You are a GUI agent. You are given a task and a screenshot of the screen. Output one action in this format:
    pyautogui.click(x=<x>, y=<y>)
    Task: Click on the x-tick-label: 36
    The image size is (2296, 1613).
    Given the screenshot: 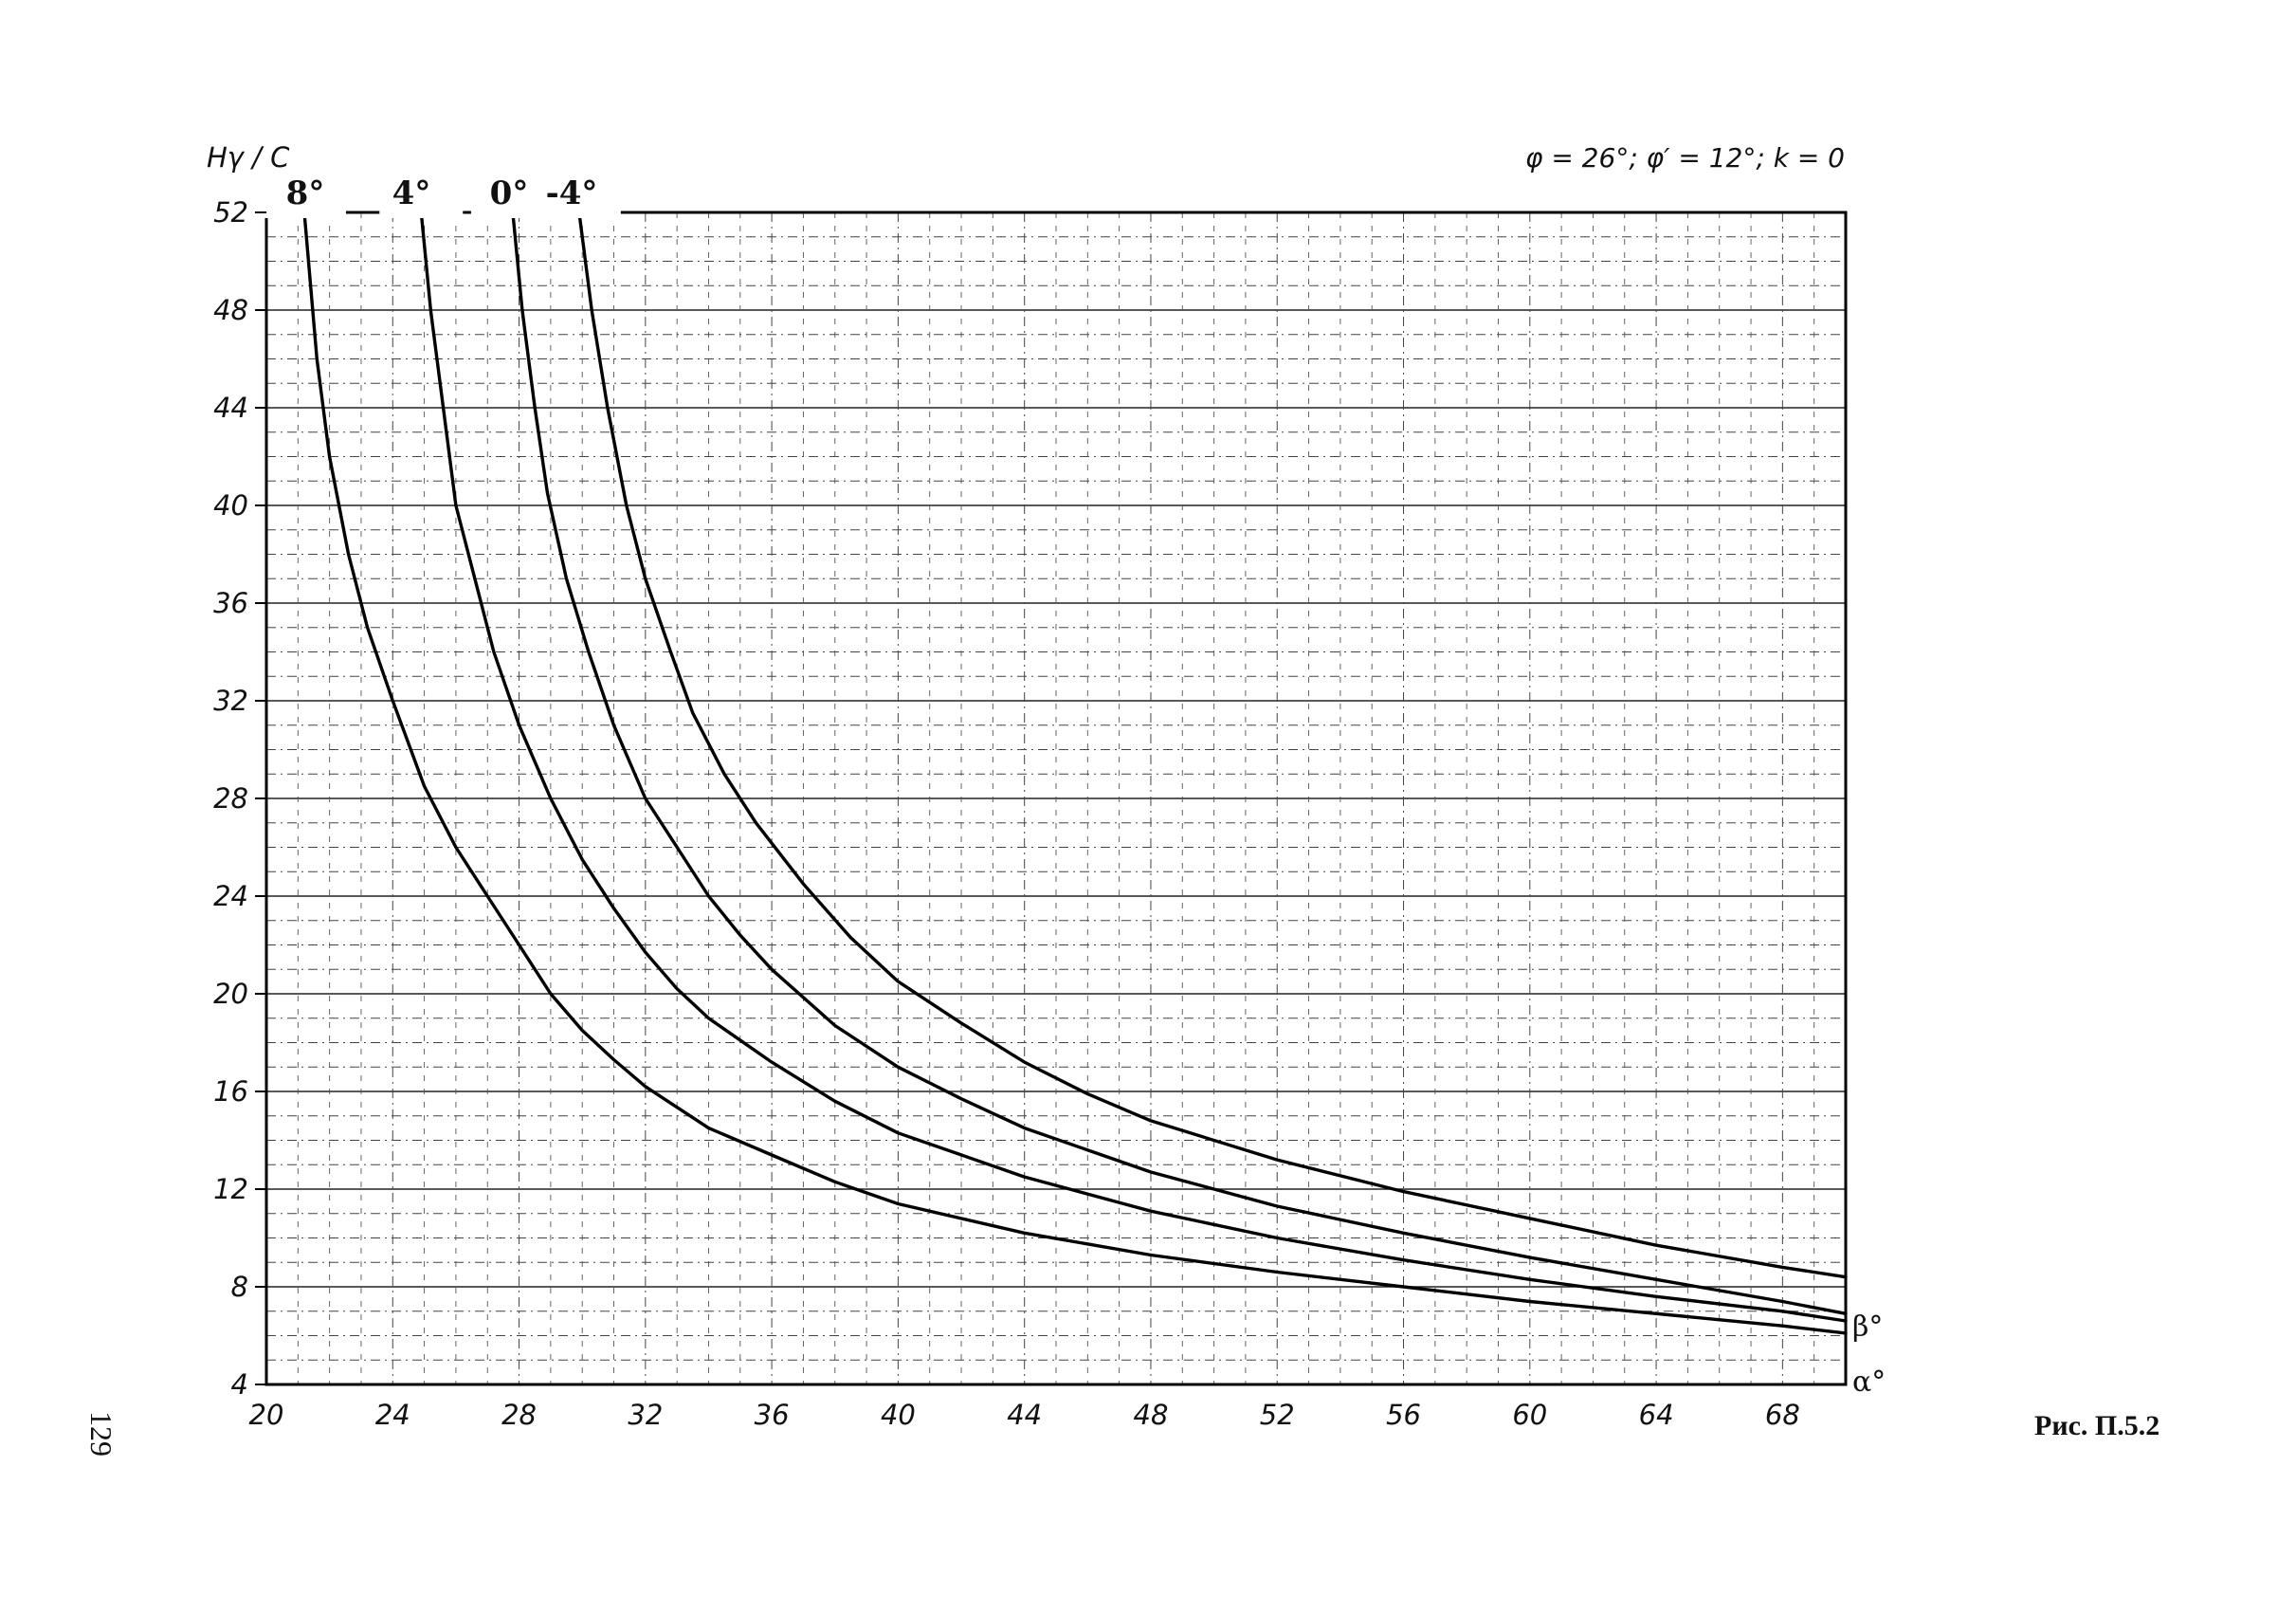 What is the action you would take?
    pyautogui.click(x=772, y=1415)
    